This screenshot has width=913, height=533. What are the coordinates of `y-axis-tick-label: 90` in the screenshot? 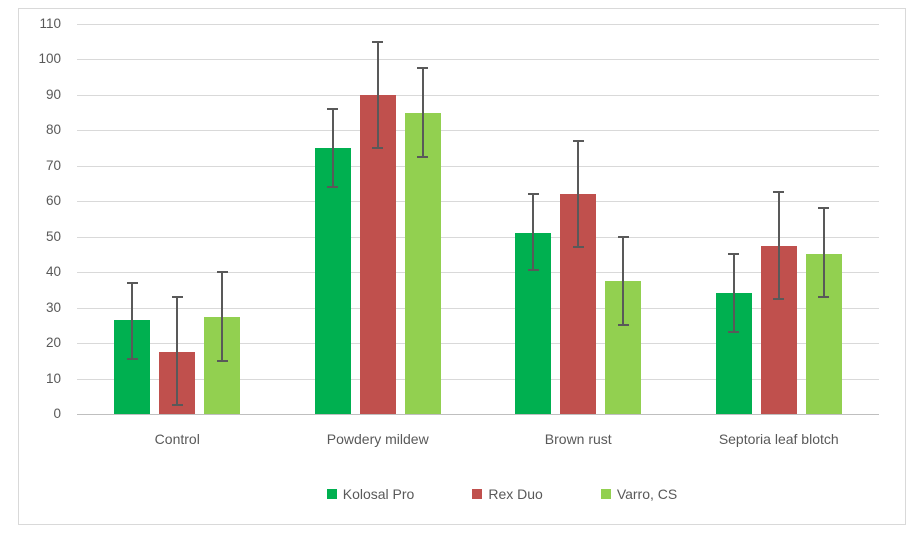 It's located at (53, 94).